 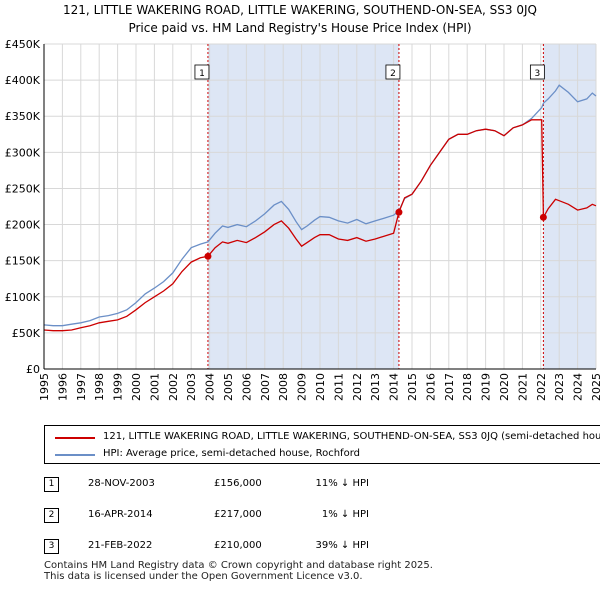 What do you see at coordinates (559, 387) in the screenshot?
I see `x-tick-label: 2023` at bounding box center [559, 387].